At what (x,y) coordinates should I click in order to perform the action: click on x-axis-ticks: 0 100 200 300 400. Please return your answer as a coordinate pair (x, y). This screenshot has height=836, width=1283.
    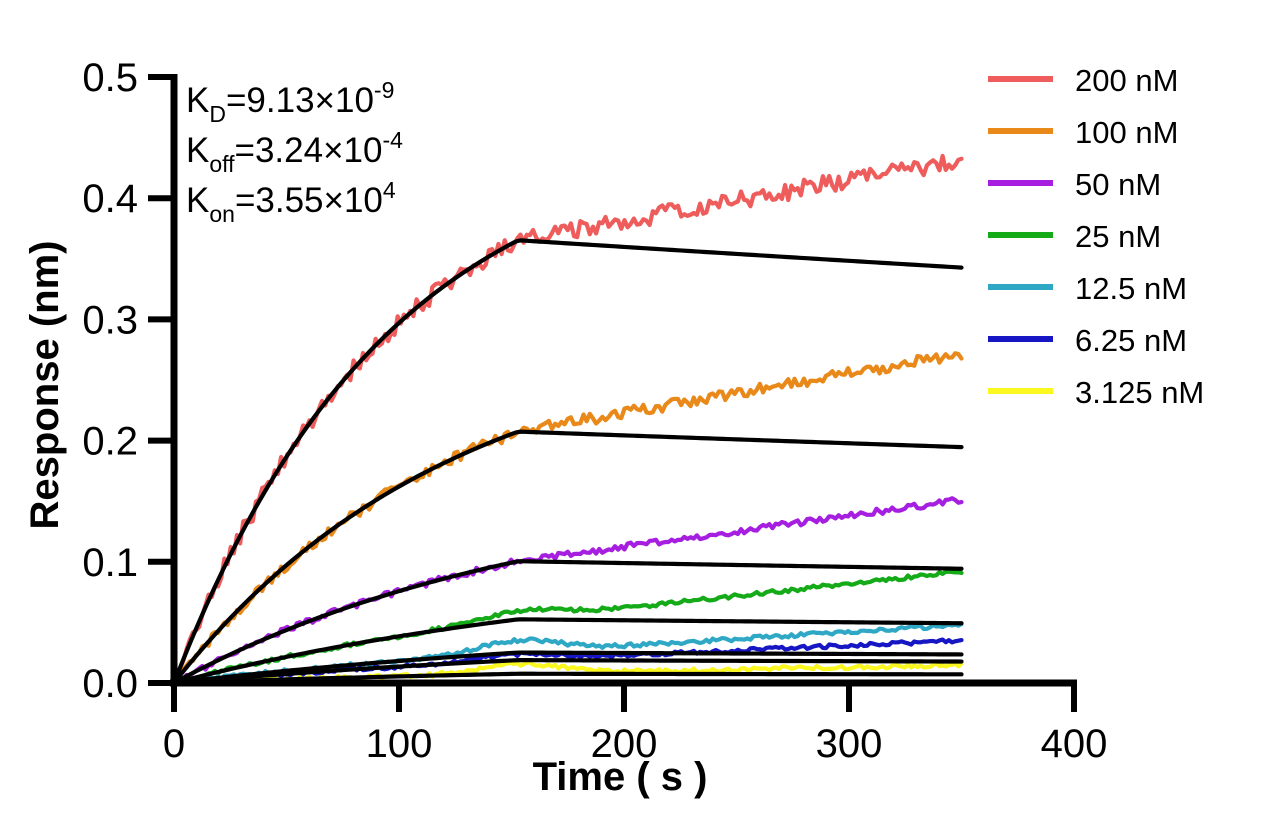
    Looking at the image, I should click on (635, 724).